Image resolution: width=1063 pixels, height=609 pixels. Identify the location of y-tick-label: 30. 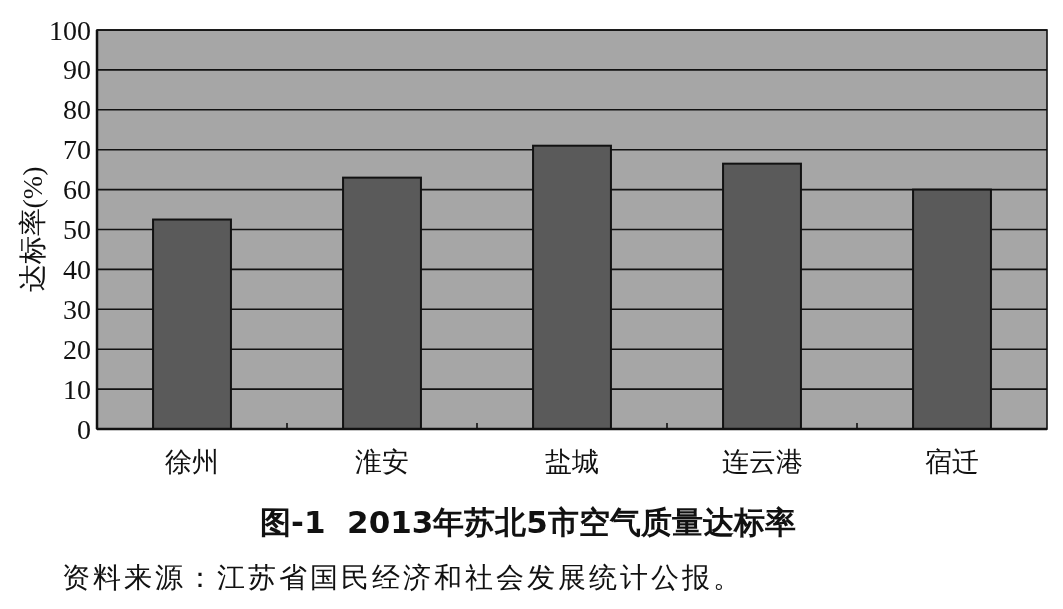
(77, 309).